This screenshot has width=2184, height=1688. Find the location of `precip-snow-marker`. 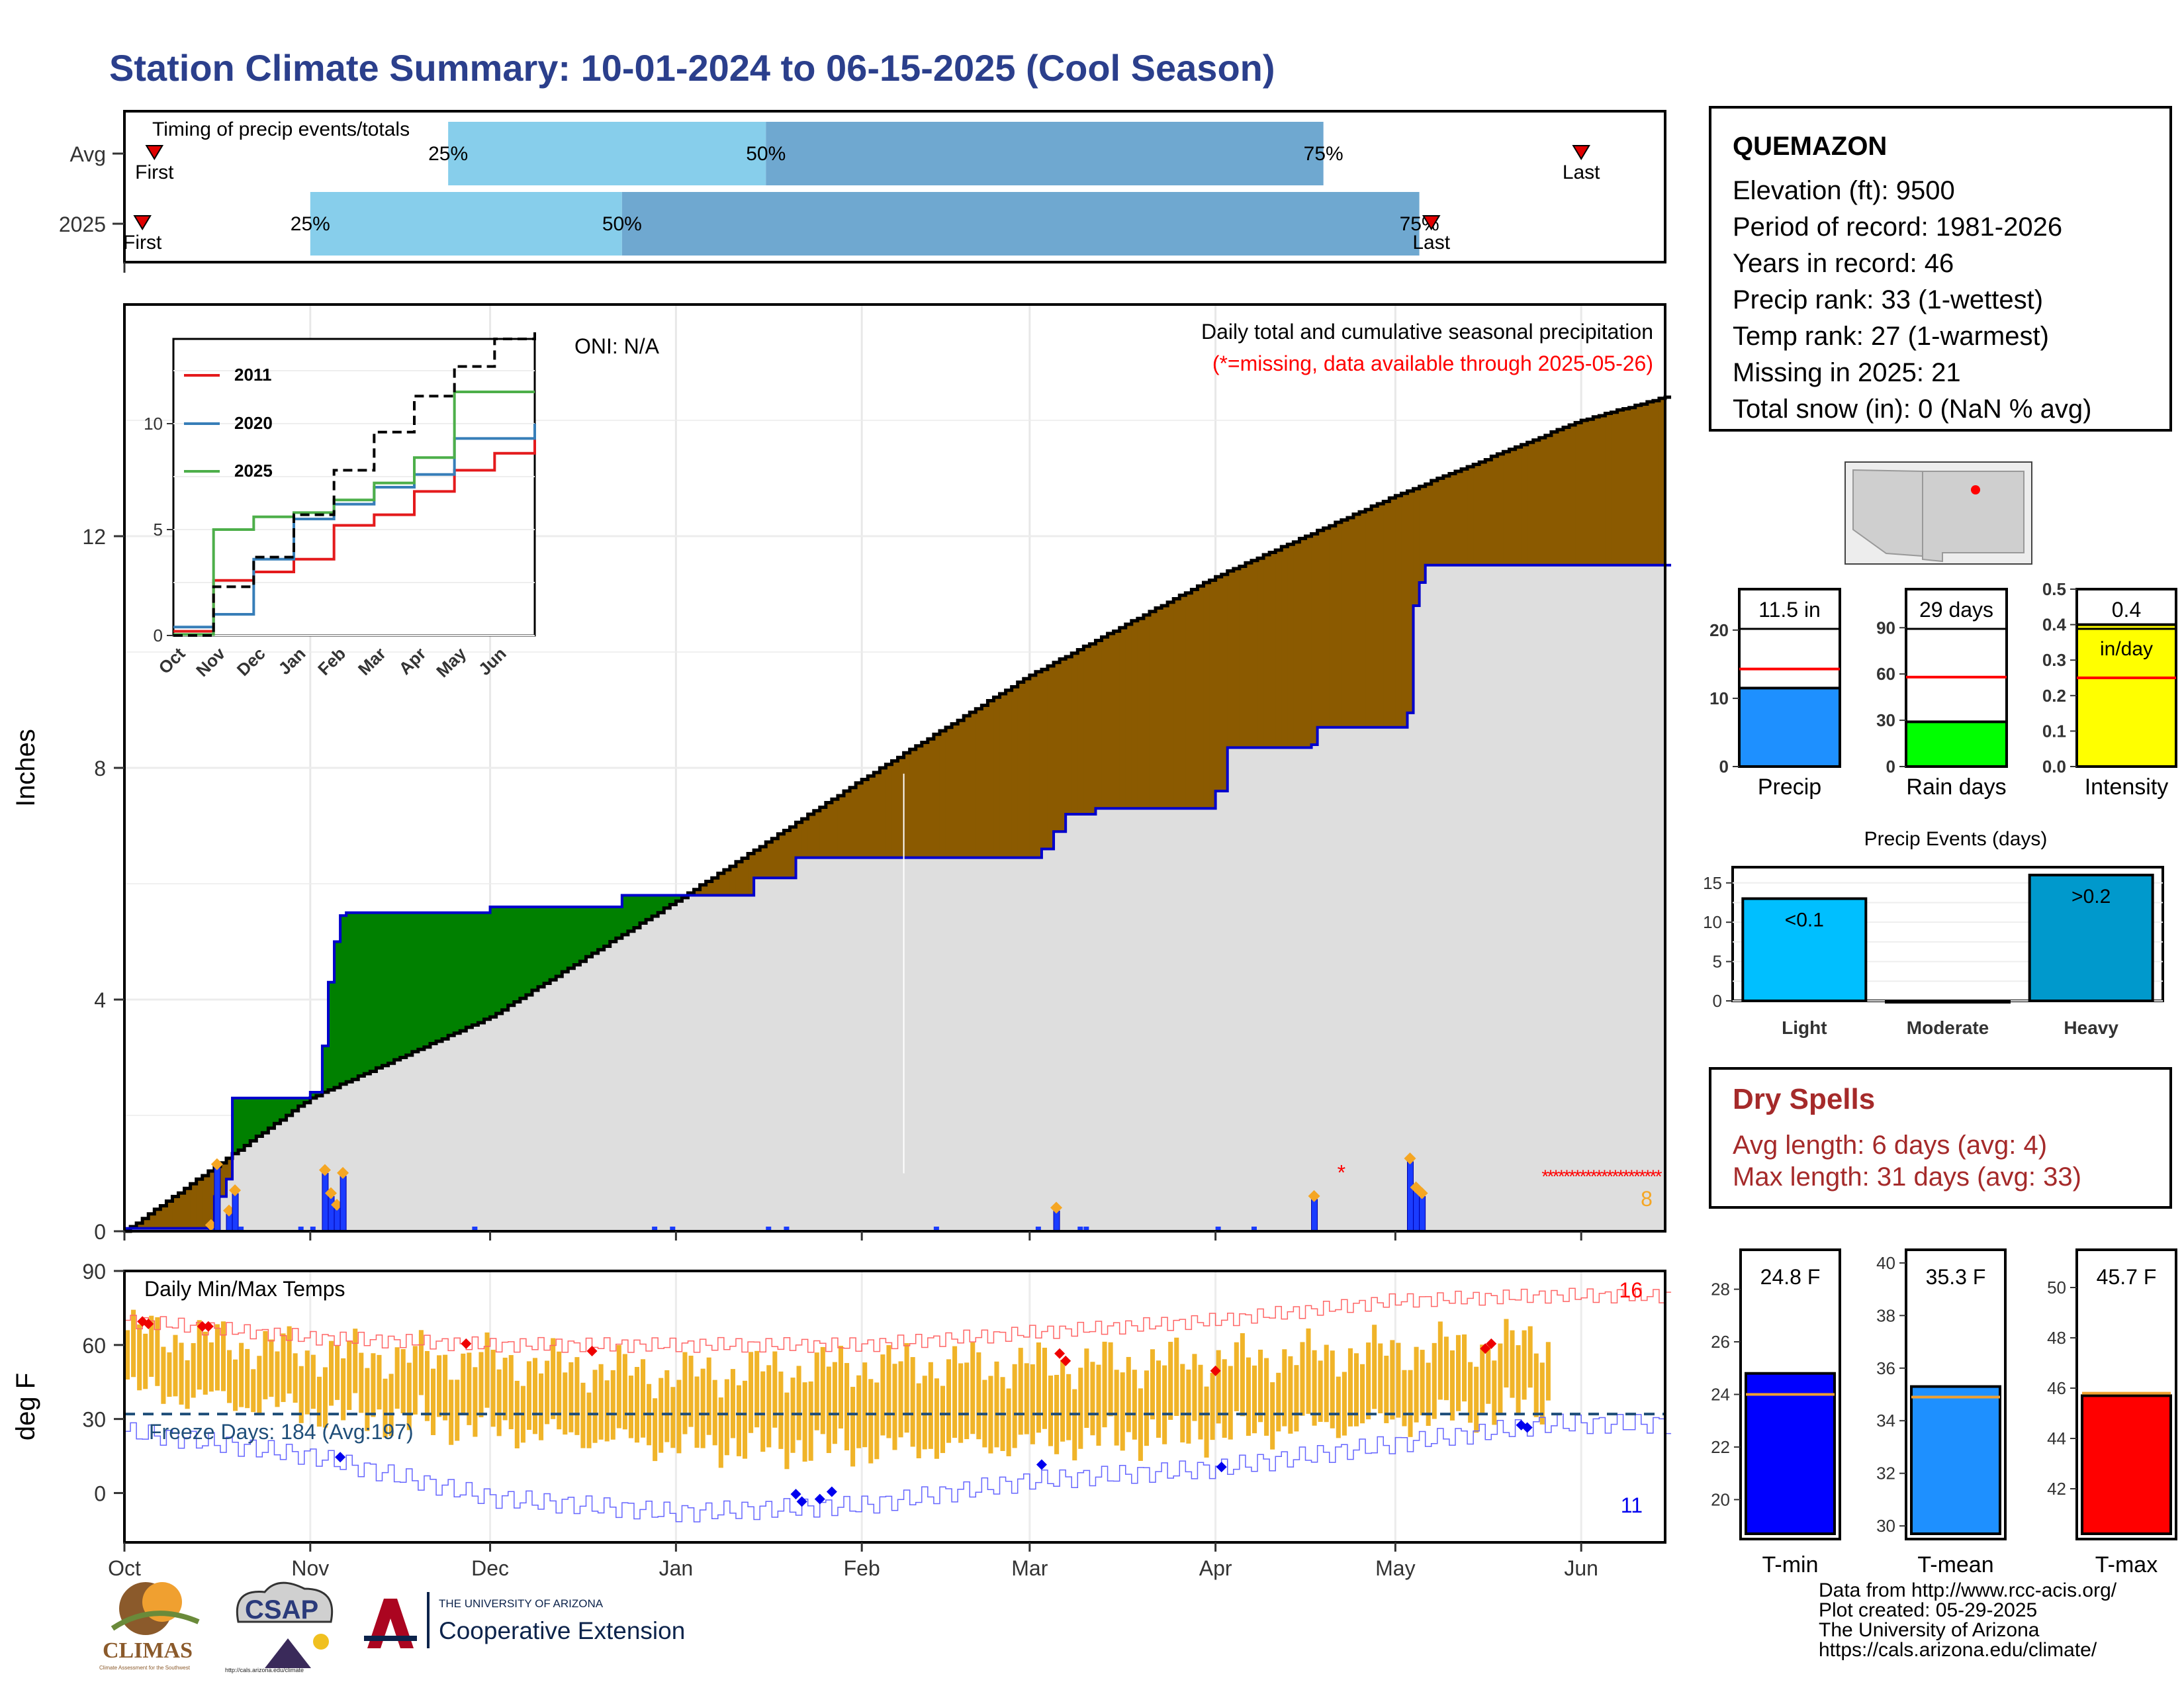

precip-snow-marker is located at coordinates (324, 1170).